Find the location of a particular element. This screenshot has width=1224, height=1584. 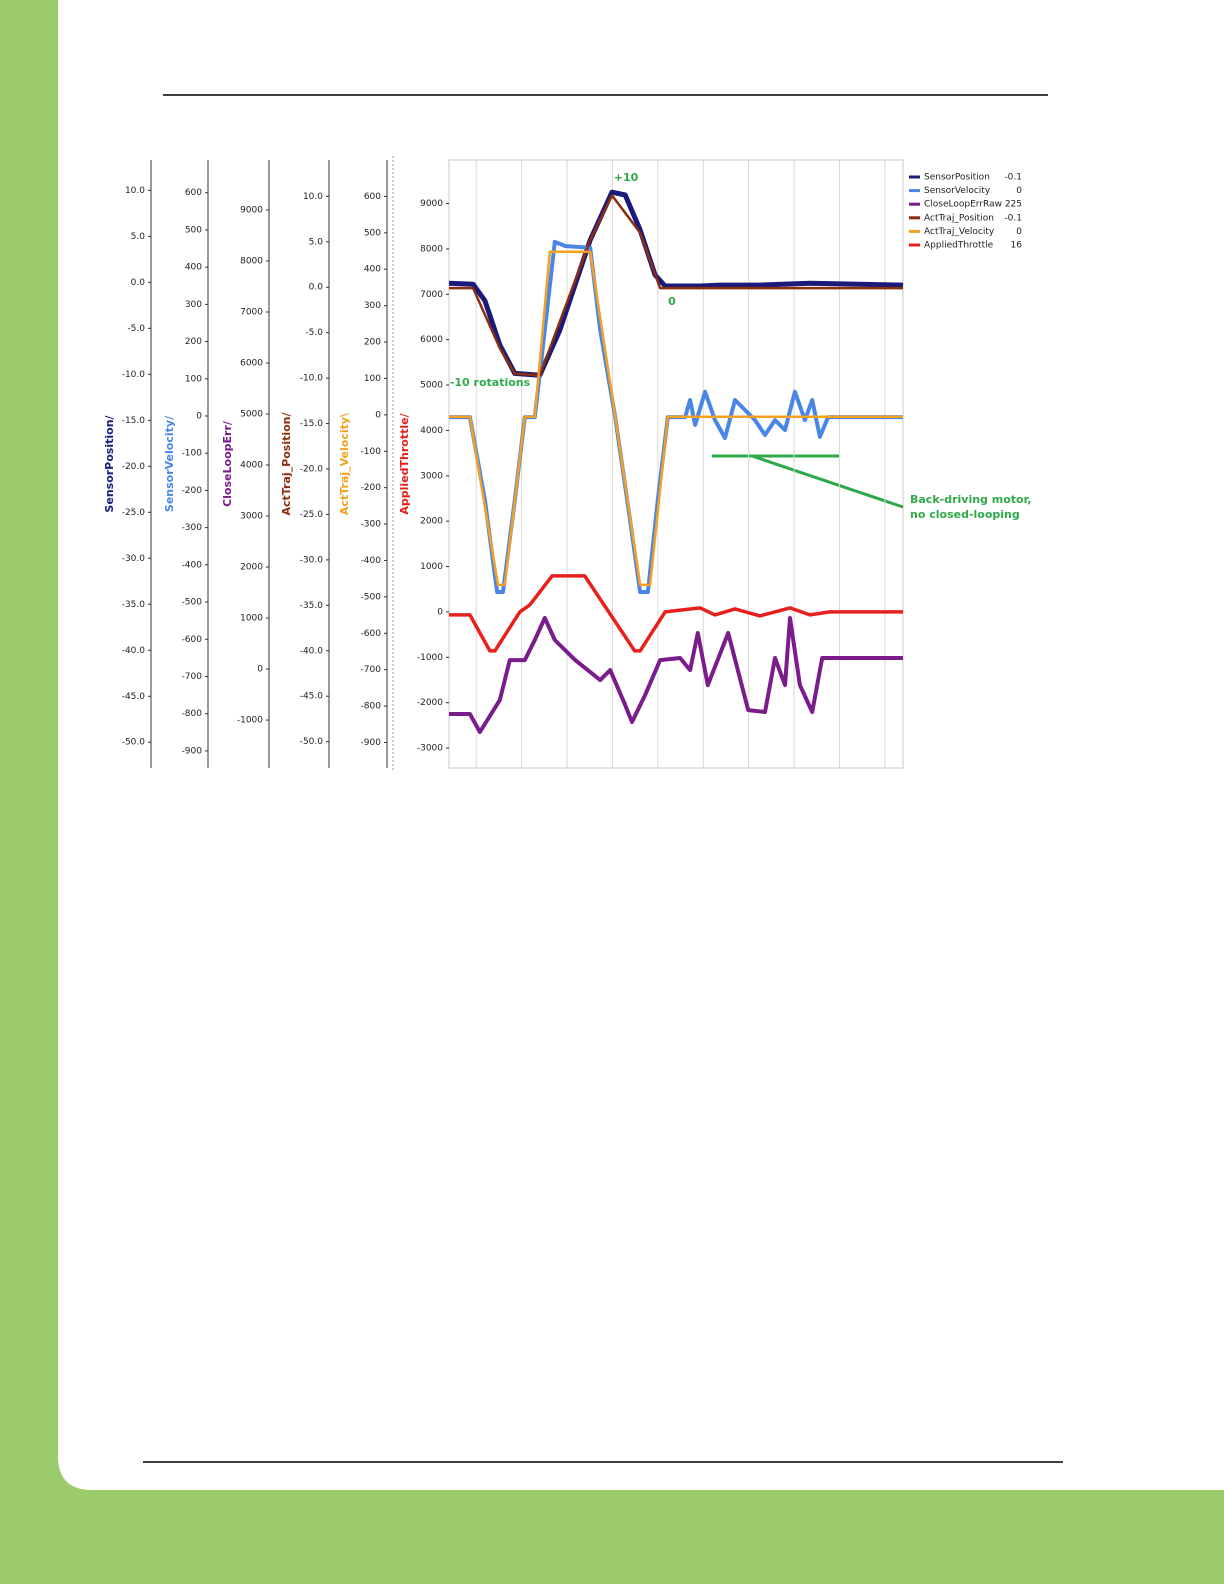

annotation: +10 is located at coordinates (626, 177).